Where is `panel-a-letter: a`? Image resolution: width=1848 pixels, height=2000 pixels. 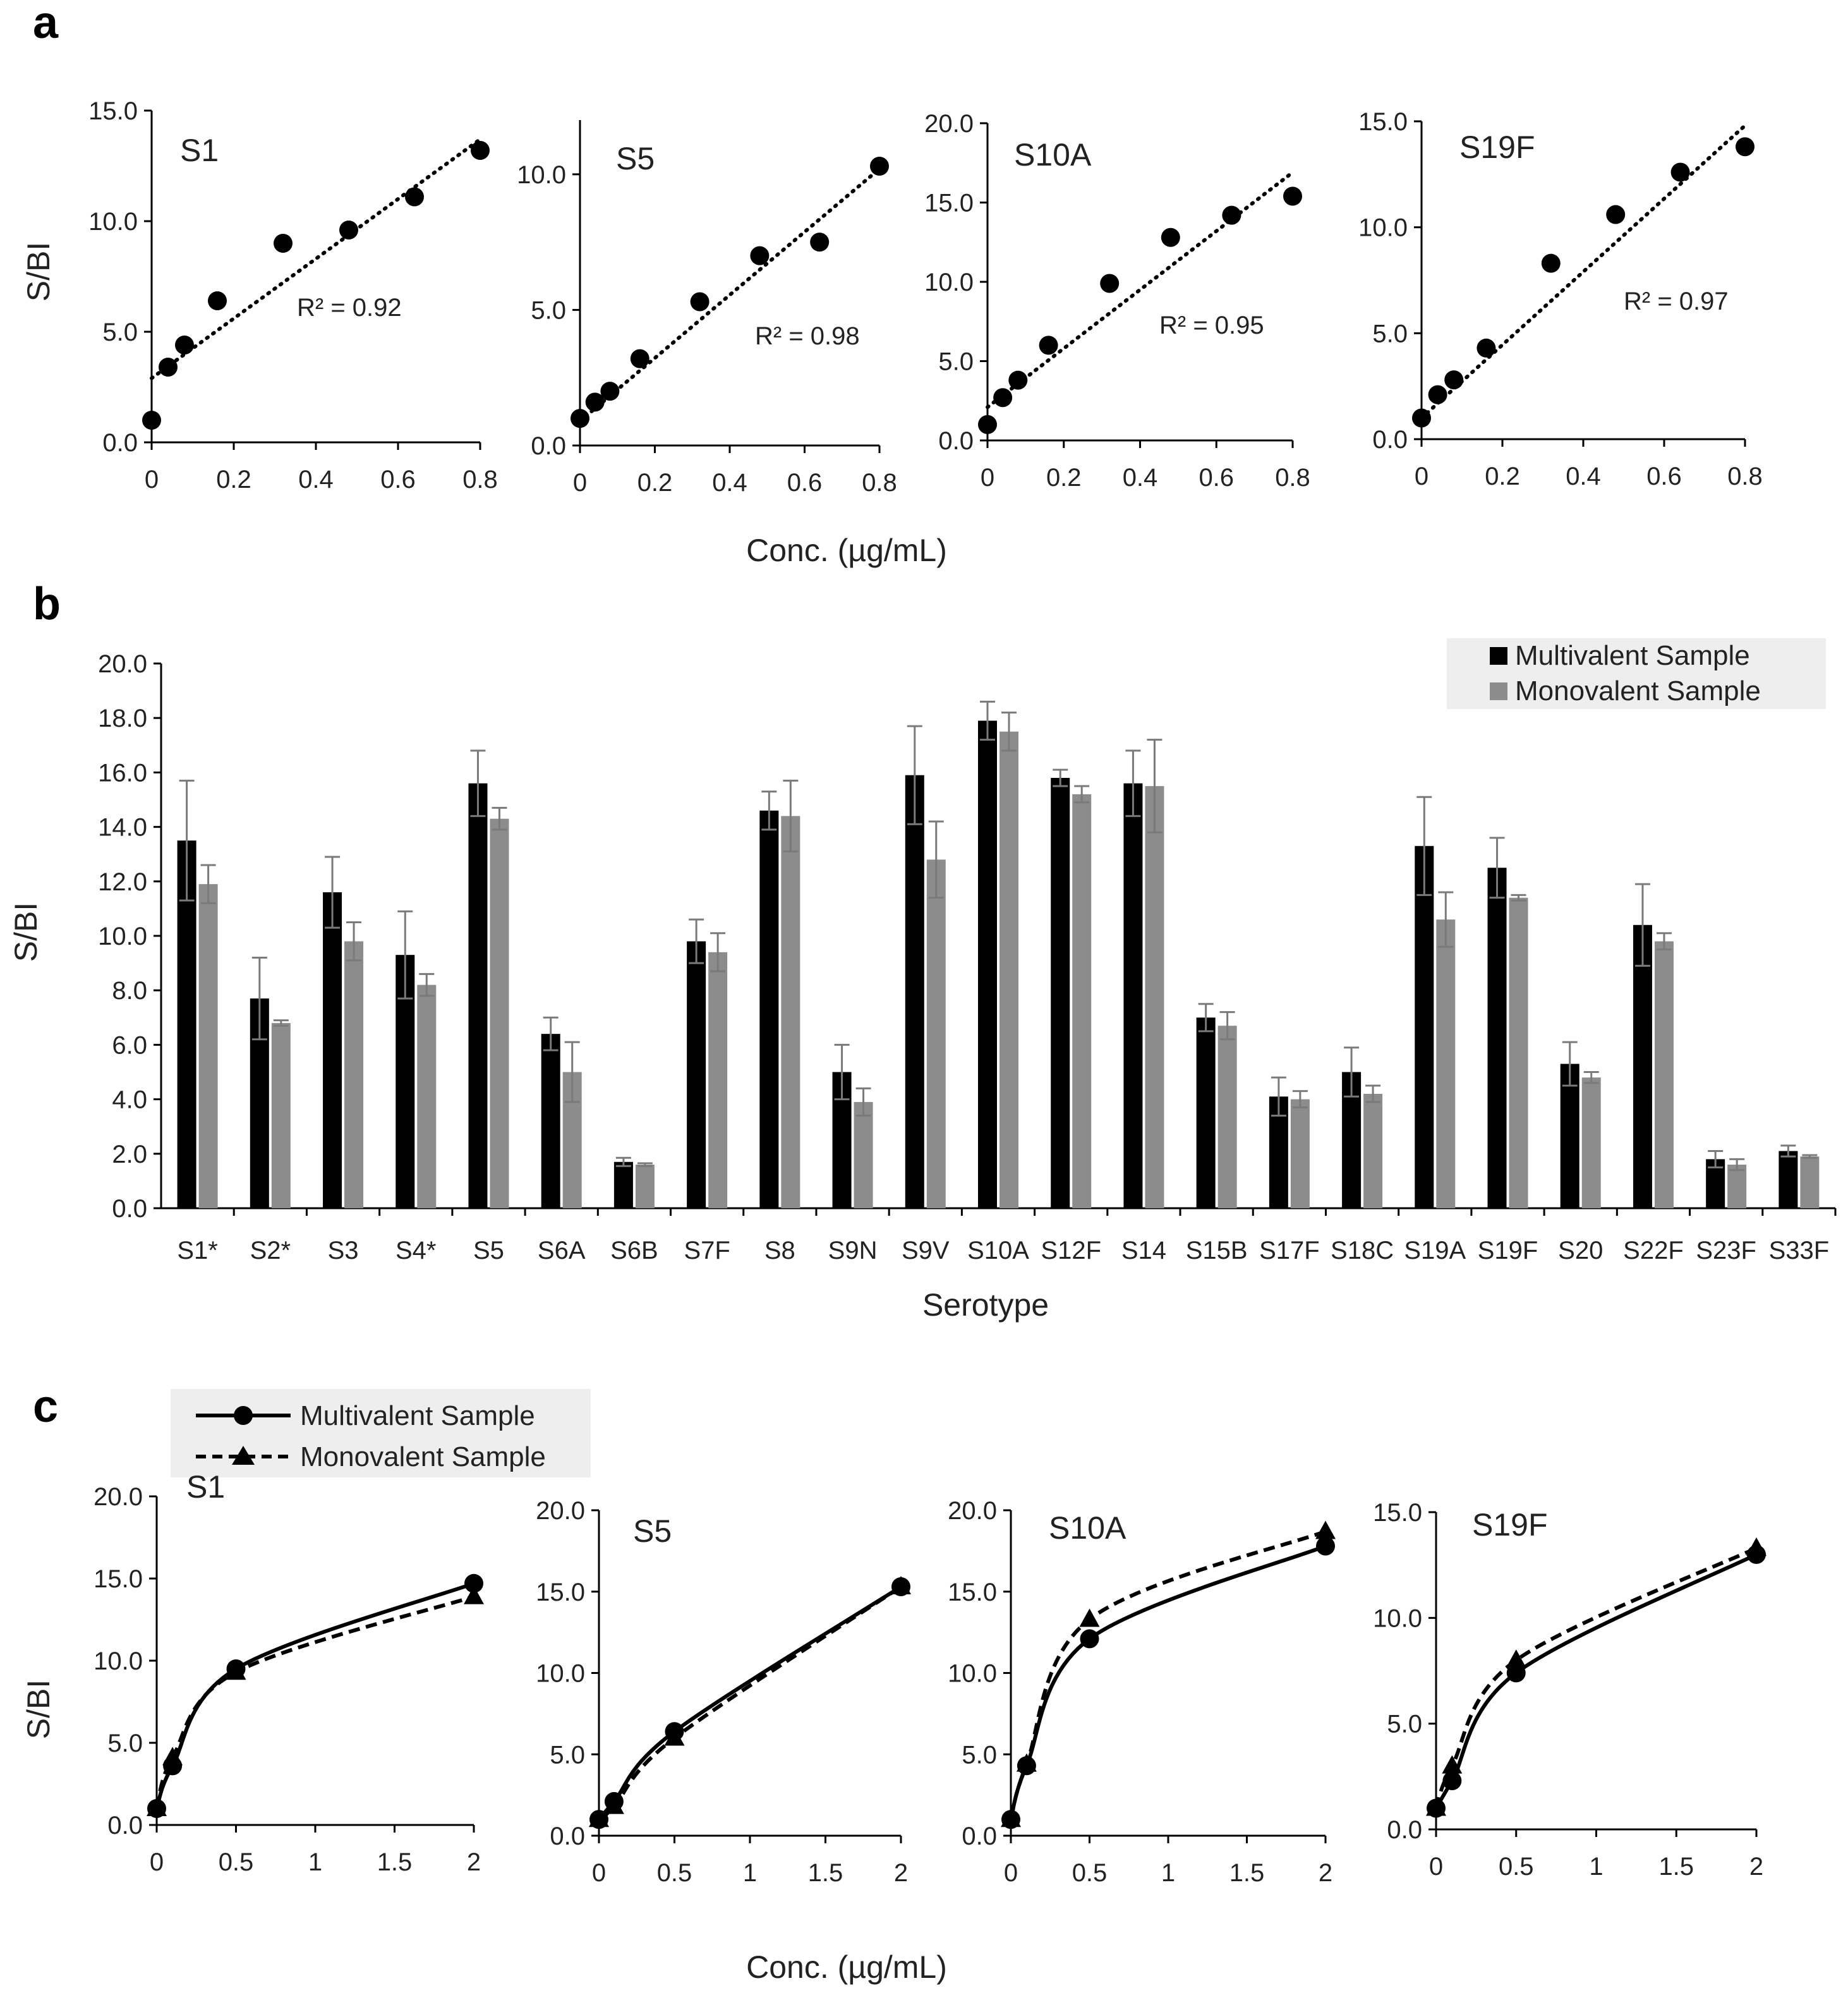 panel-a-letter: a is located at coordinates (46, 24).